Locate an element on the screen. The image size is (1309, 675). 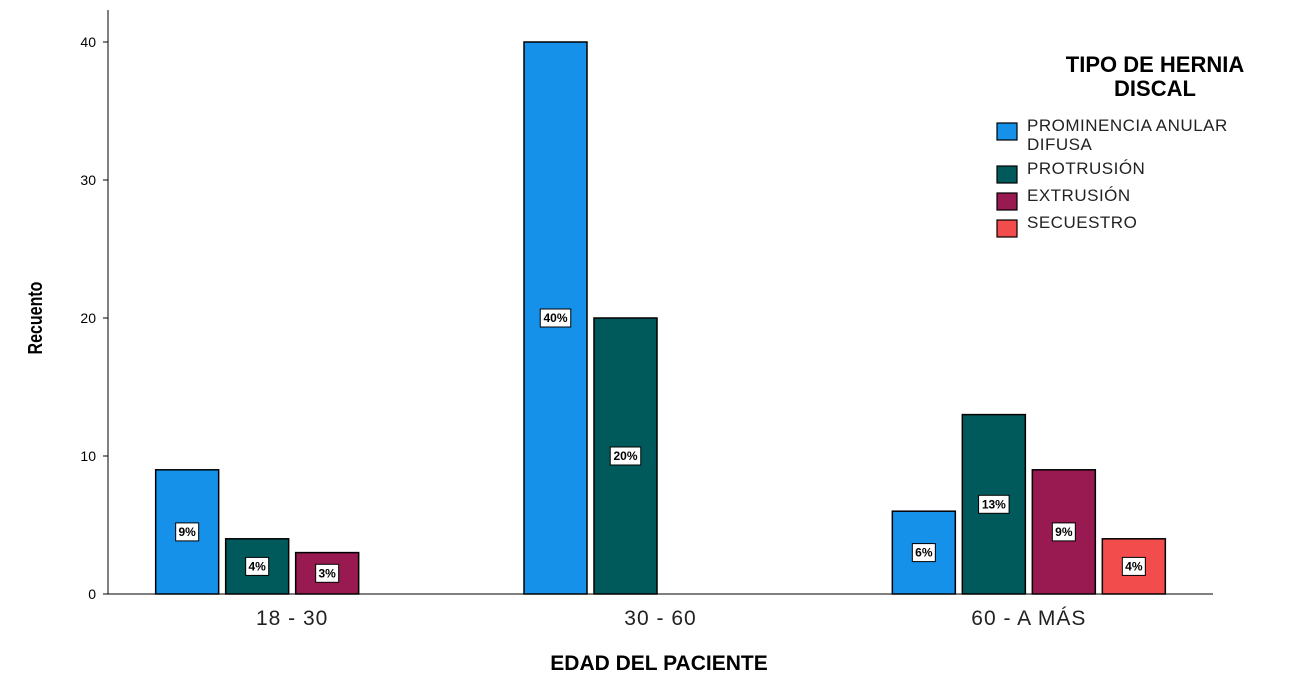
legend-label: DIFUSA is located at coordinates (1060, 144).